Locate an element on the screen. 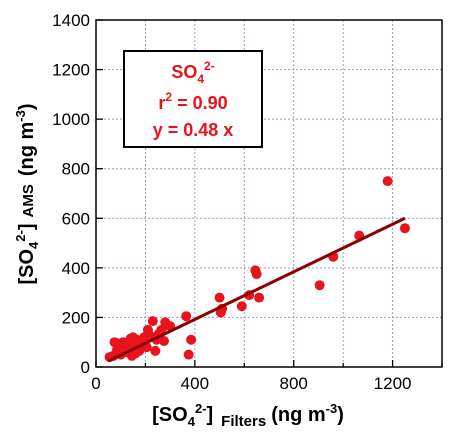 The width and height of the screenshot is (451, 433). y-tick-label: 400 is located at coordinates (76, 268).